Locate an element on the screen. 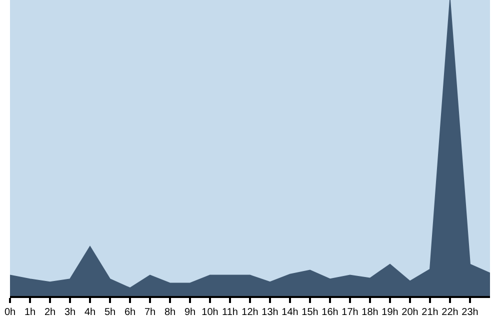 This screenshot has height=320, width=500. x-tick-label: 23h is located at coordinates (470, 312).